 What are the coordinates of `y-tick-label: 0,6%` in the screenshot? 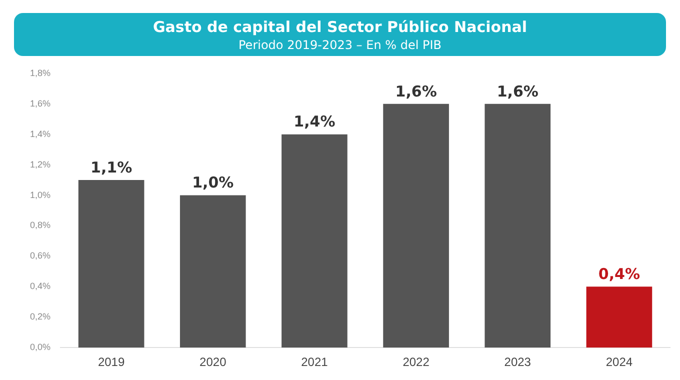 It's located at (40, 255).